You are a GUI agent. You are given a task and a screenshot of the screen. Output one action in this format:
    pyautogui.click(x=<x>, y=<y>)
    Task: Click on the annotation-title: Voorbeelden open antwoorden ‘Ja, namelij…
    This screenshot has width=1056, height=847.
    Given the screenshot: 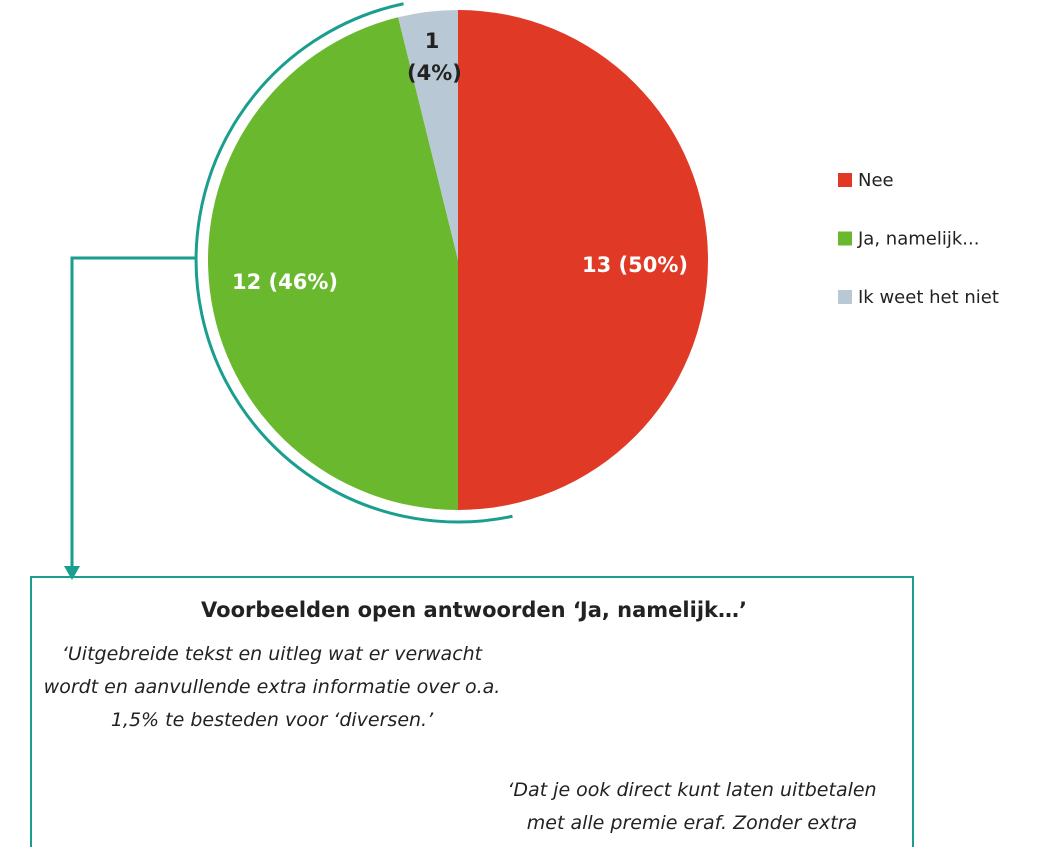 What is the action you would take?
    pyautogui.click(x=474, y=610)
    